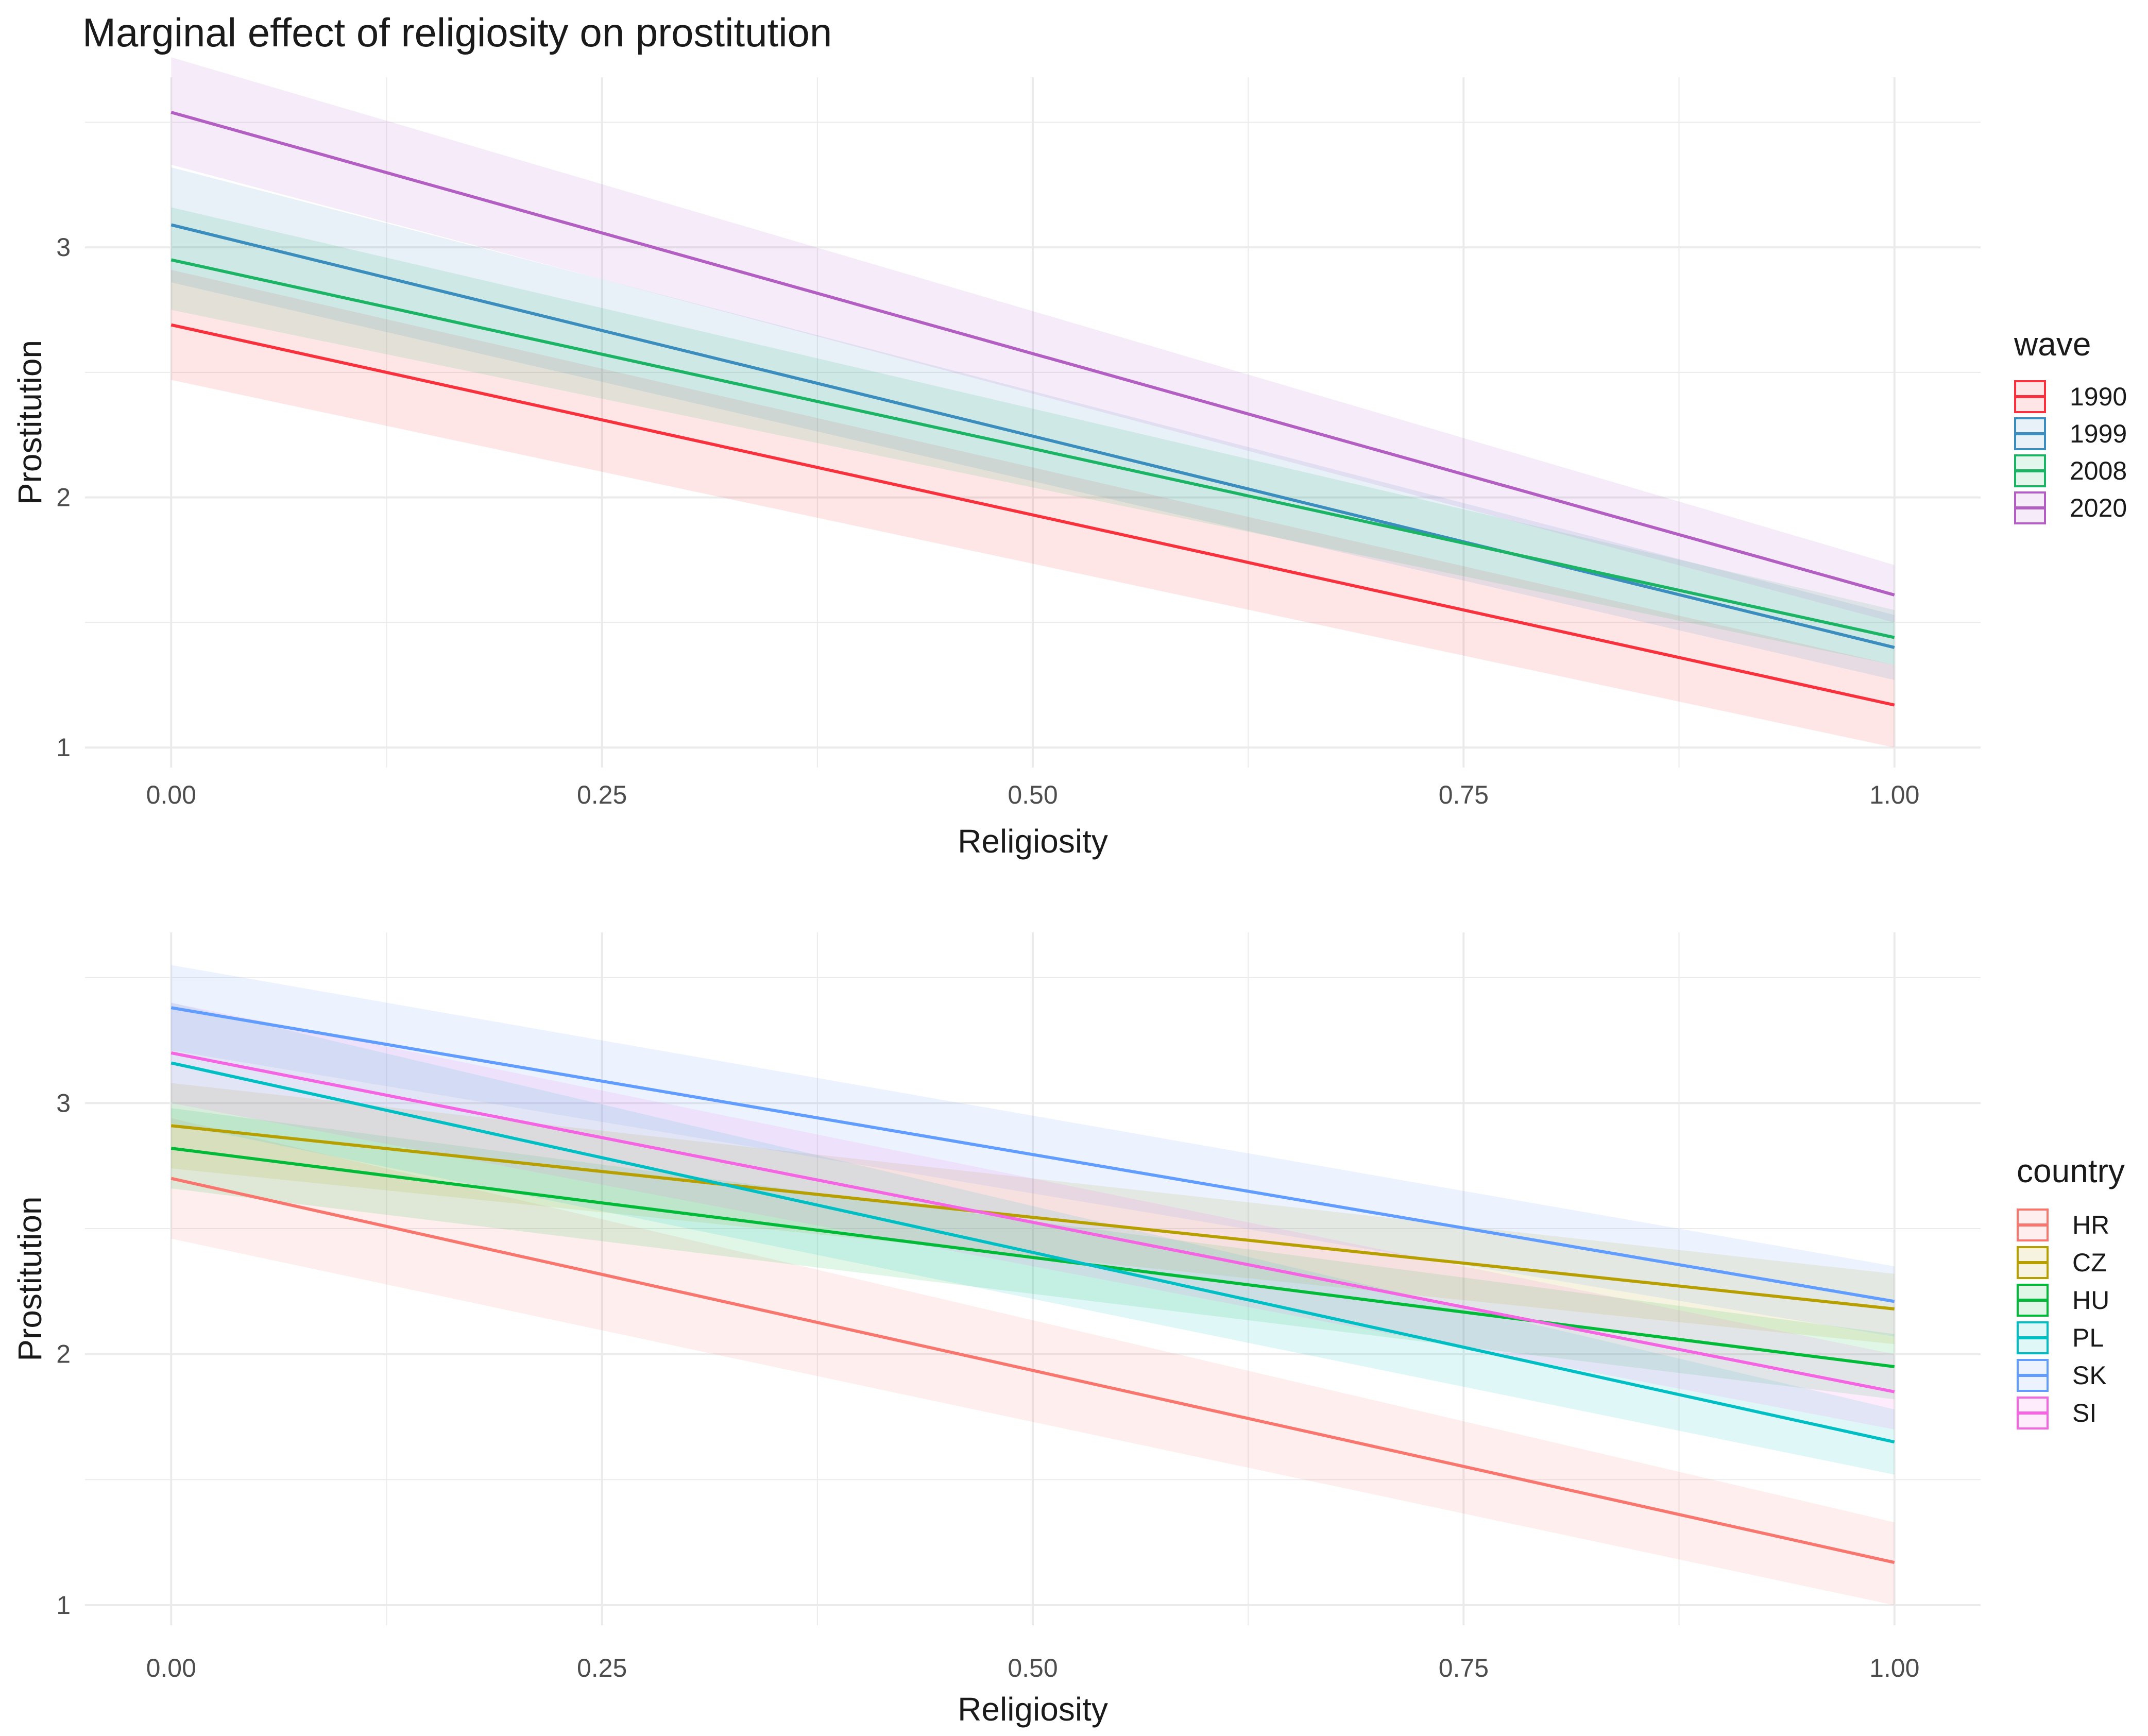 Image resolution: width=2148 pixels, height=1736 pixels. Describe the element at coordinates (2089, 1262) in the screenshot. I see `legend-label: CZ` at that location.